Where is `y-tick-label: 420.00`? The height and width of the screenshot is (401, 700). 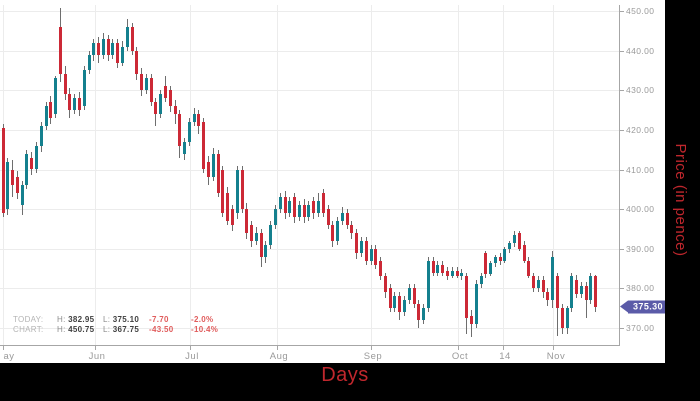
y-tick-label: 420.00 is located at coordinates (640, 129).